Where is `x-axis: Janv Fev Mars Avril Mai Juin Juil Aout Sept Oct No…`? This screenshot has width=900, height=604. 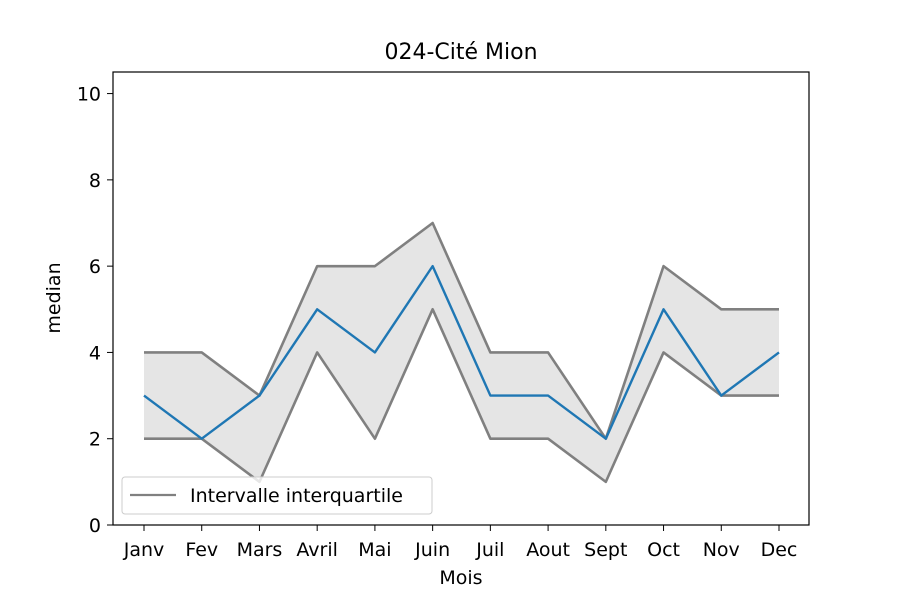 x-axis: Janv Fev Mars Avril Mai Juin Juil Aout Sept Oct No… is located at coordinates (460, 543).